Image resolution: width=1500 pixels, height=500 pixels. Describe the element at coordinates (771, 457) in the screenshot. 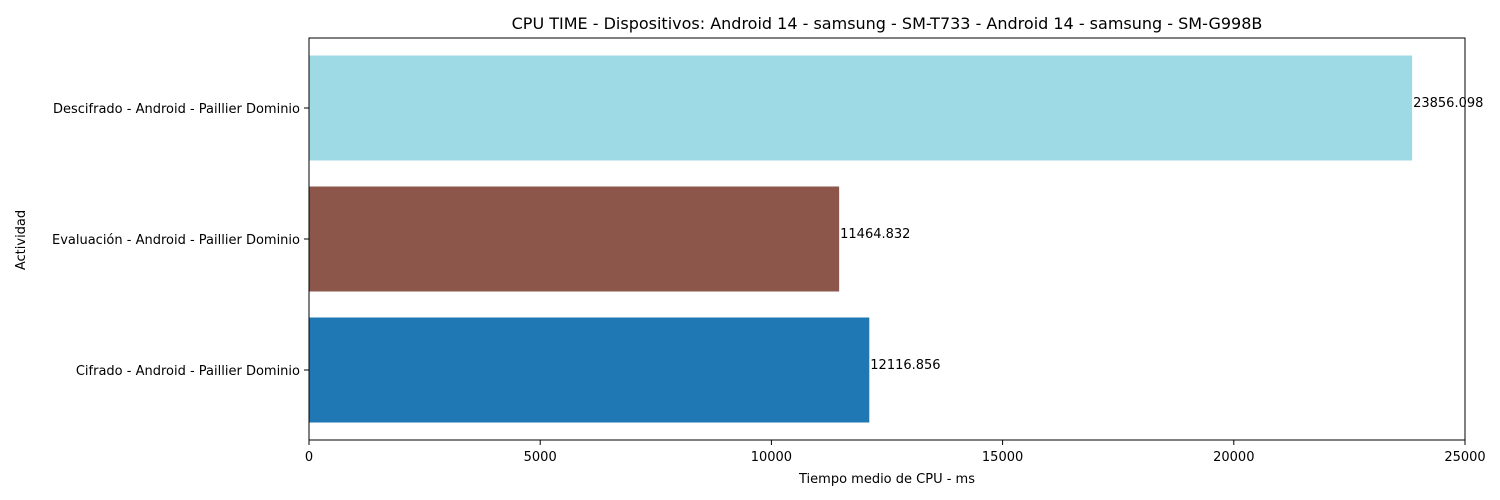

I see `x-tick-label: 10000` at that location.